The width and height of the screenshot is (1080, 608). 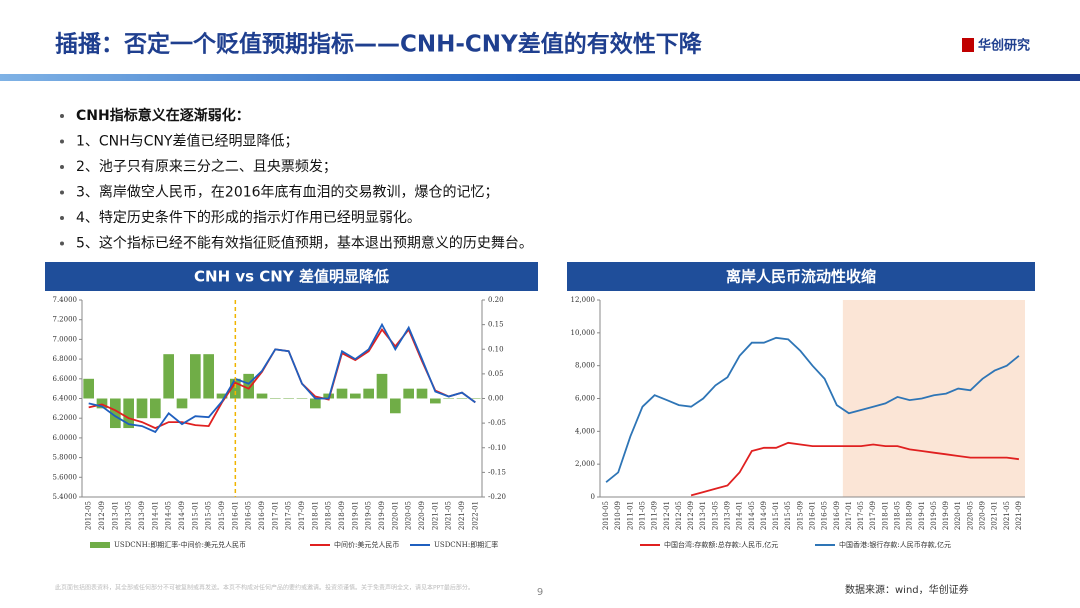 I want to click on y-tick-label: 4,000, so click(x=585, y=431).